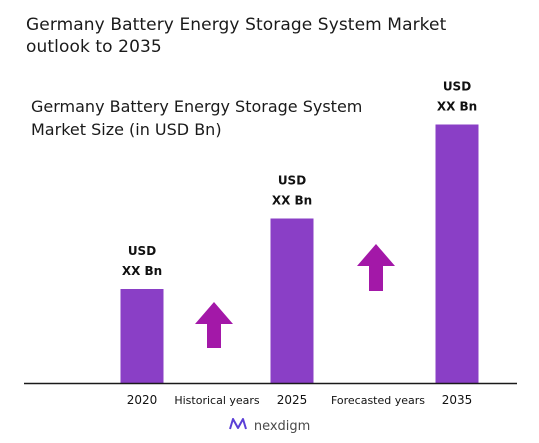 This screenshot has height=443, width=539. Describe the element at coordinates (457, 400) in the screenshot. I see `tick-label-2035: 2035` at that location.